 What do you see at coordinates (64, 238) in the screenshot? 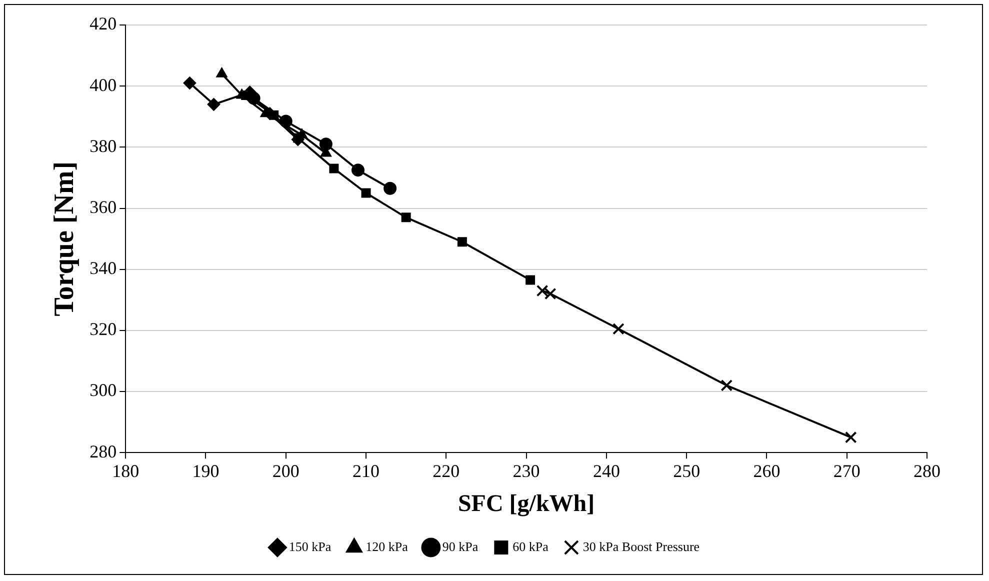
I see `y-axis-title: Torque [Nm]` at bounding box center [64, 238].